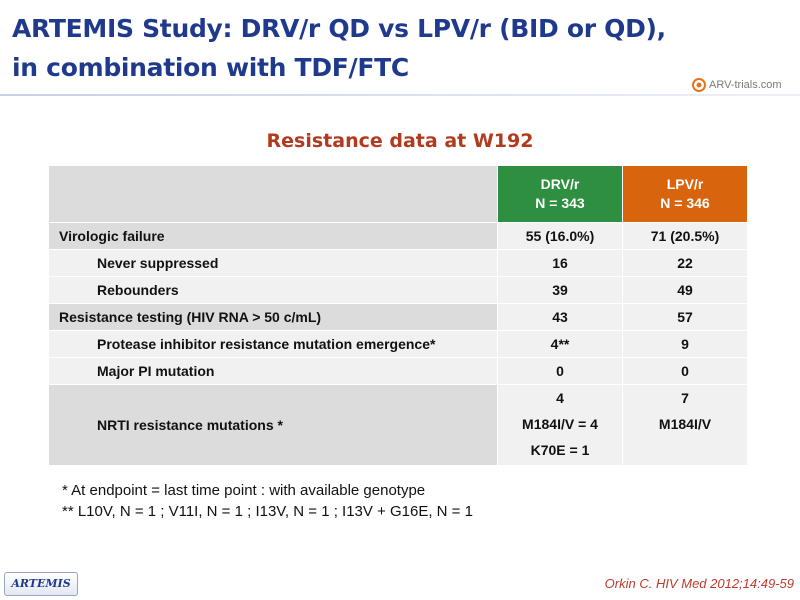 This screenshot has width=800, height=600. I want to click on table-header-row: DRV/r N = 343 LPV/r N = 346, so click(398, 194).